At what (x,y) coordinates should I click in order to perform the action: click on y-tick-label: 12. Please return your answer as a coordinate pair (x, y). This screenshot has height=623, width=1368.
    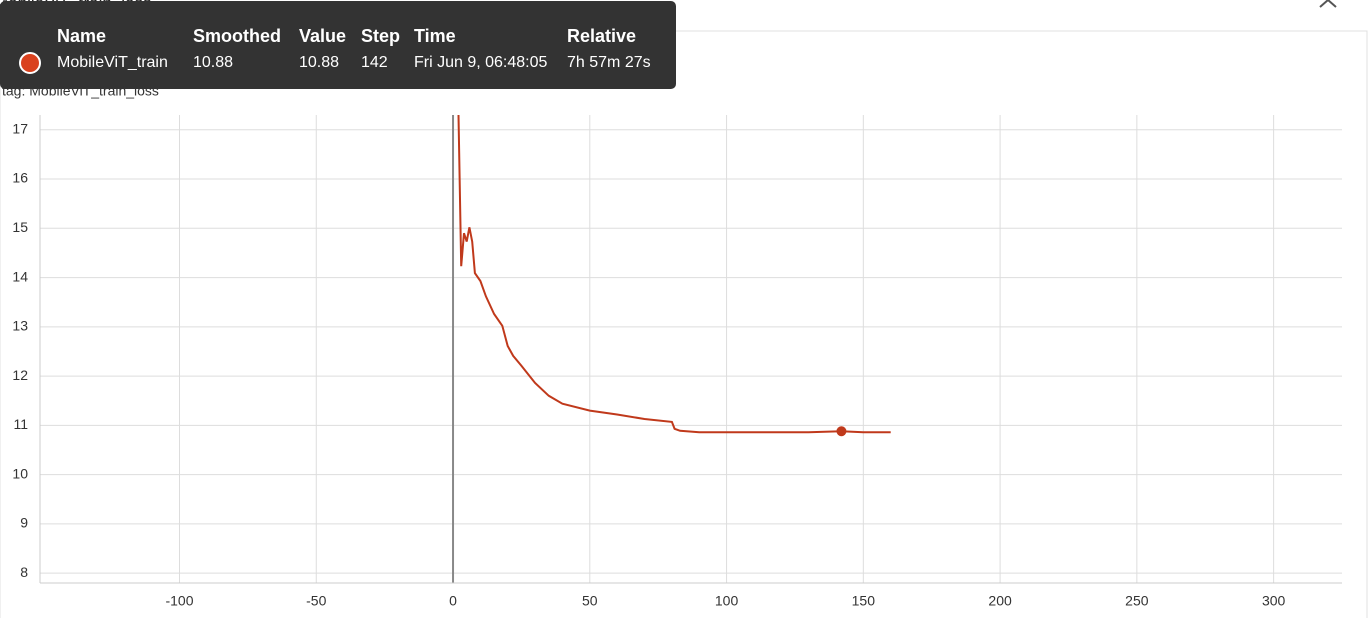
    Looking at the image, I should click on (20, 375).